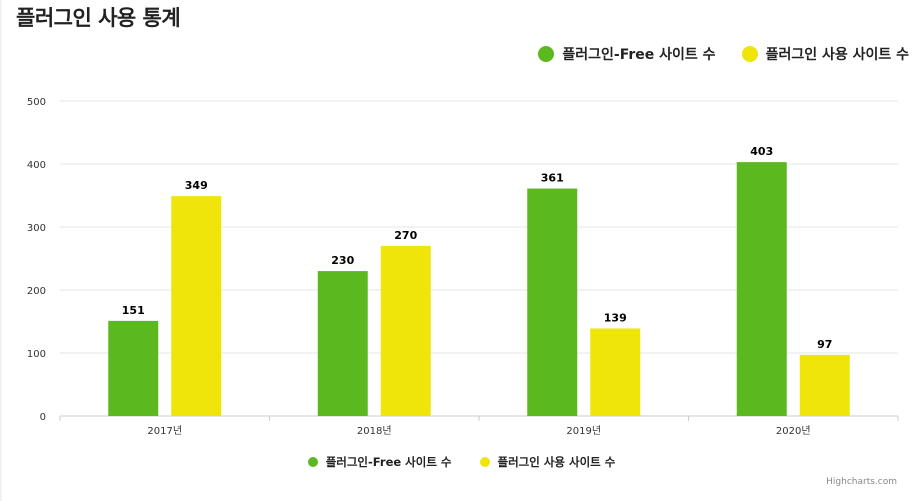  I want to click on x-tick-label: 2017년, so click(164, 431).